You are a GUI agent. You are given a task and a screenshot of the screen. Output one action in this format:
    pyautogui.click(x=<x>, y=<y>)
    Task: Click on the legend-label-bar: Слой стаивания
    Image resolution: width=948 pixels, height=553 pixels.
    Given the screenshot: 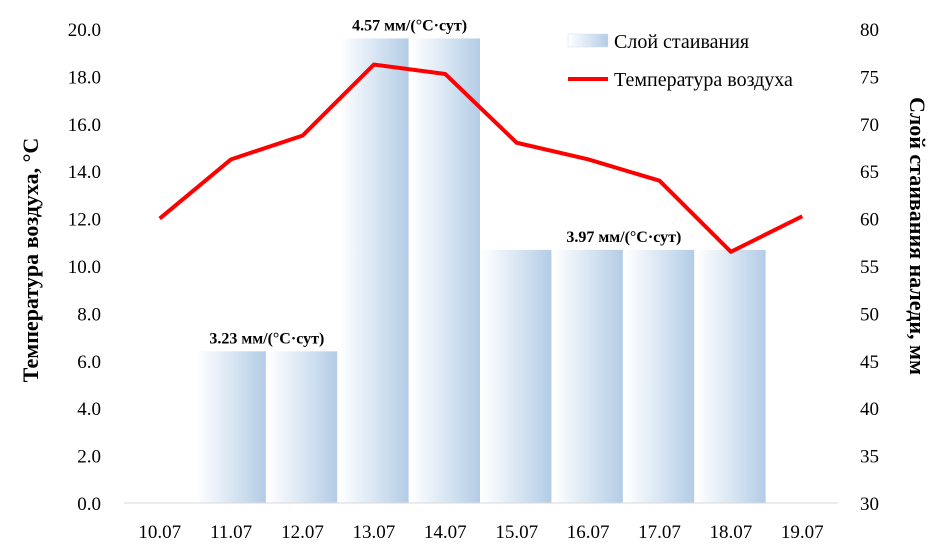 What is the action you would take?
    pyautogui.click(x=681, y=42)
    